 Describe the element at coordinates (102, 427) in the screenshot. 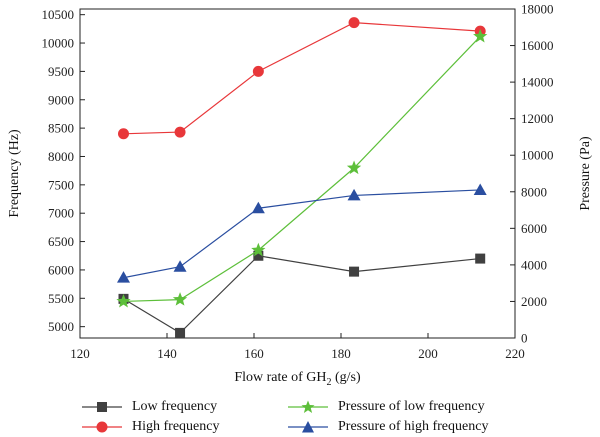

I see `legend-marker-circle-icon` at that location.